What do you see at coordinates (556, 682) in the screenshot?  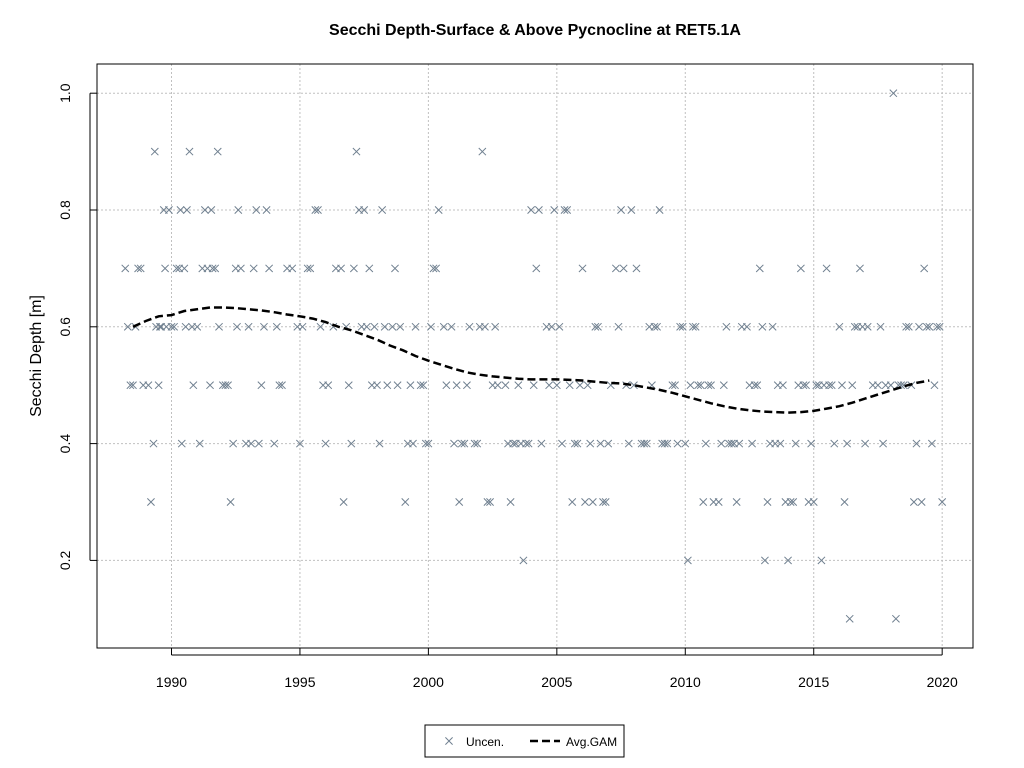 I see `x-tick-label: 2005` at bounding box center [556, 682].